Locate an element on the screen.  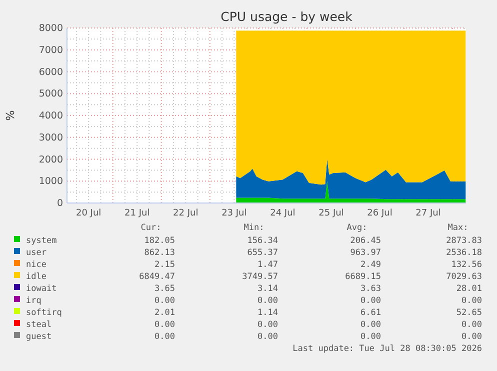
y-tick-label: 1000 is located at coordinates (50, 182).